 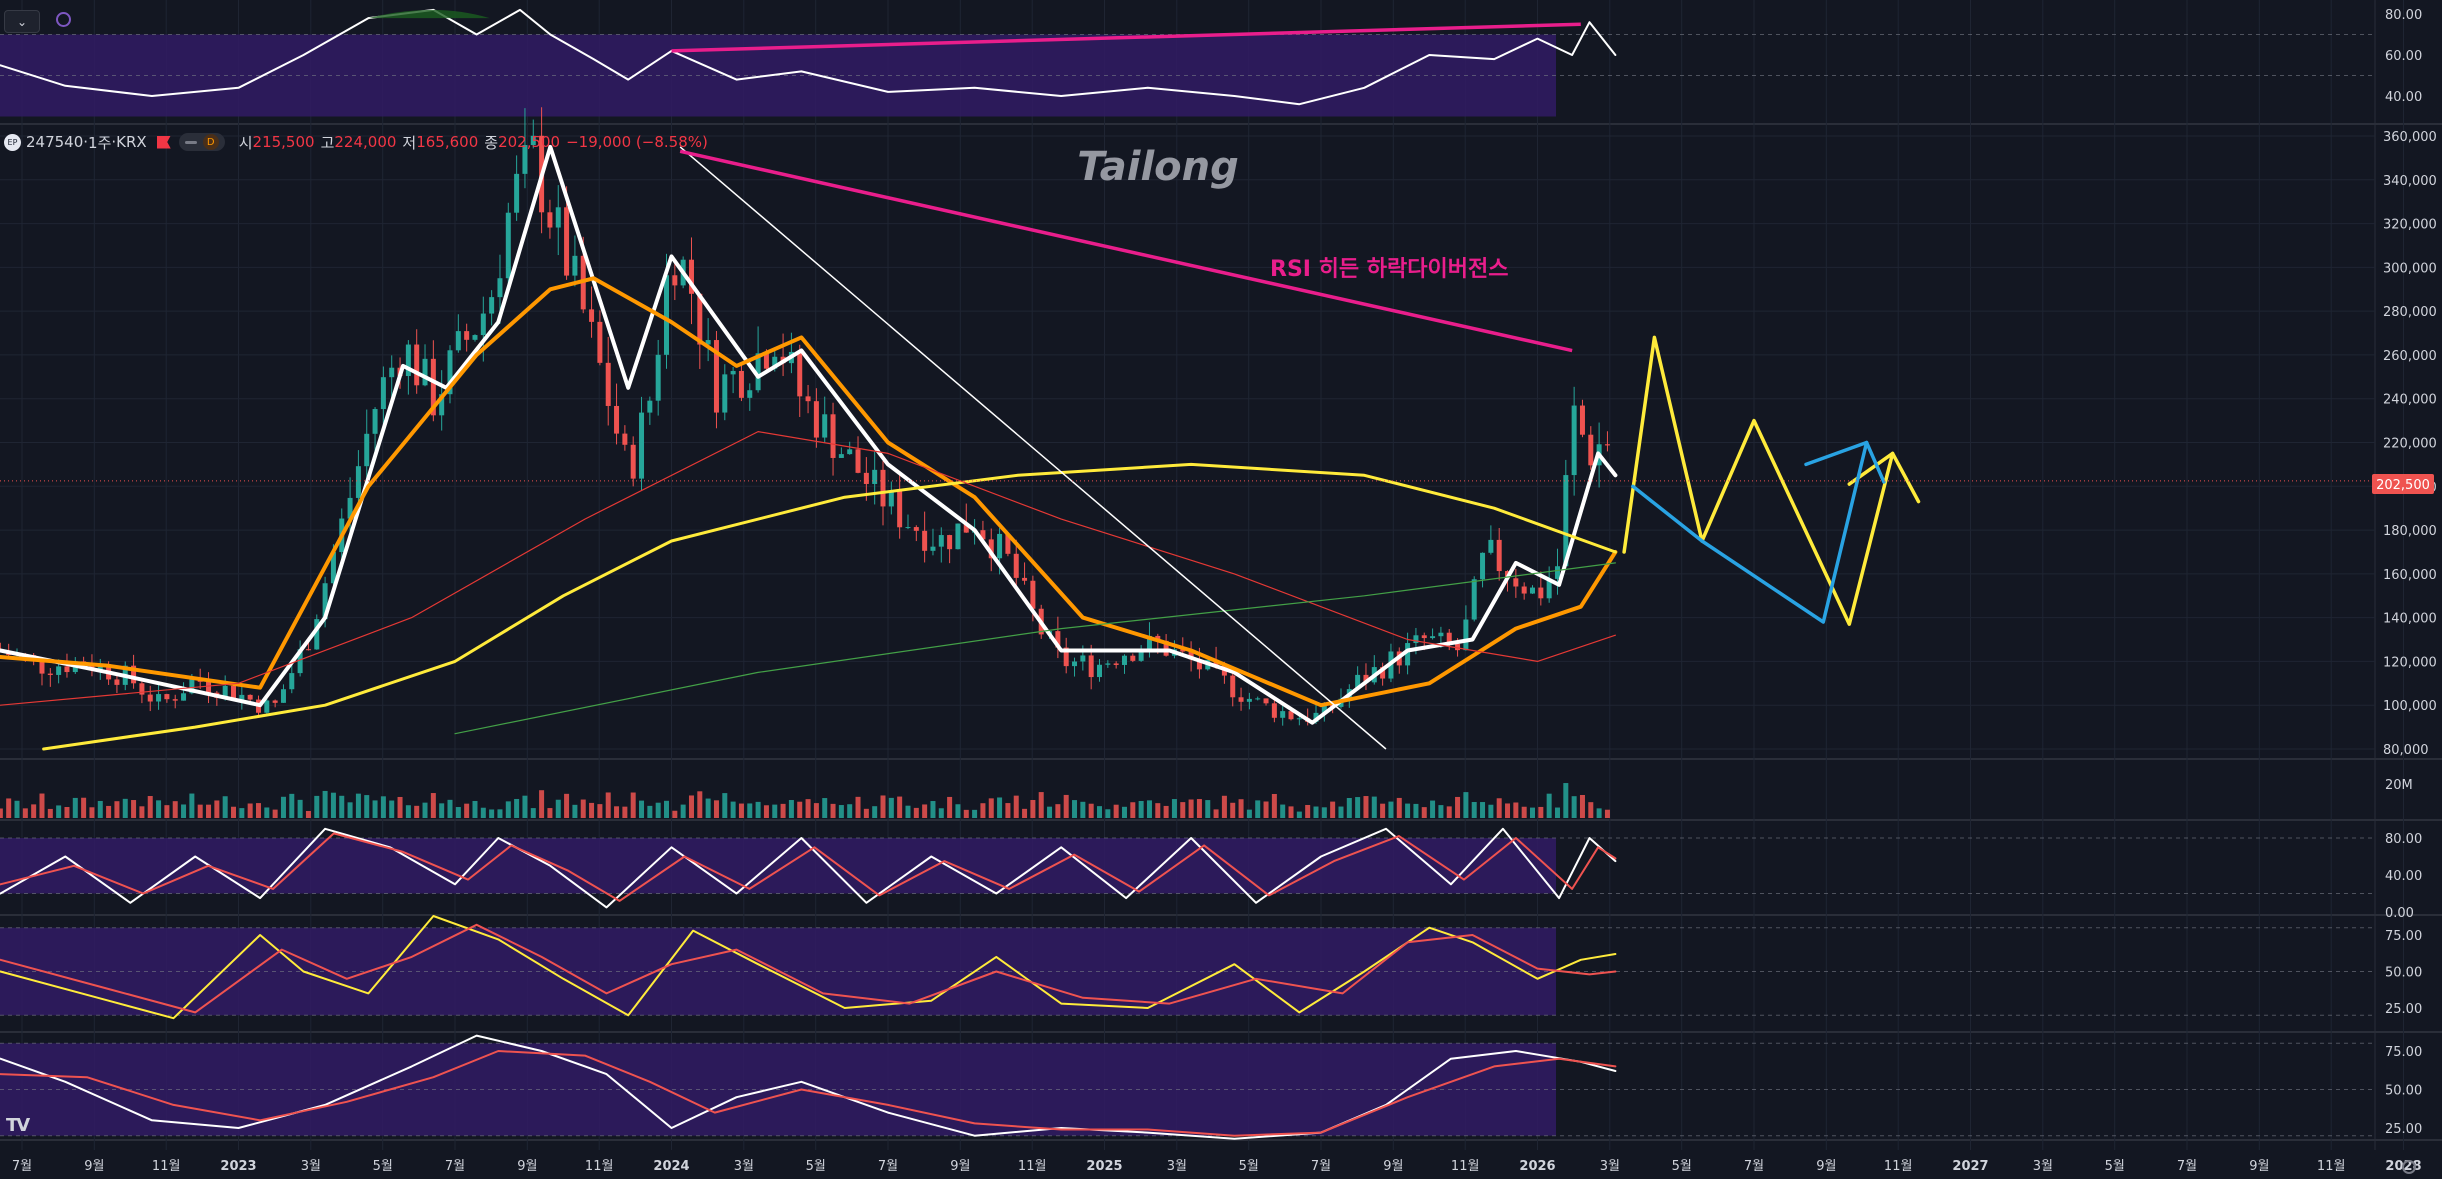 I want to click on stoch-line-D, so click(x=808, y=867).